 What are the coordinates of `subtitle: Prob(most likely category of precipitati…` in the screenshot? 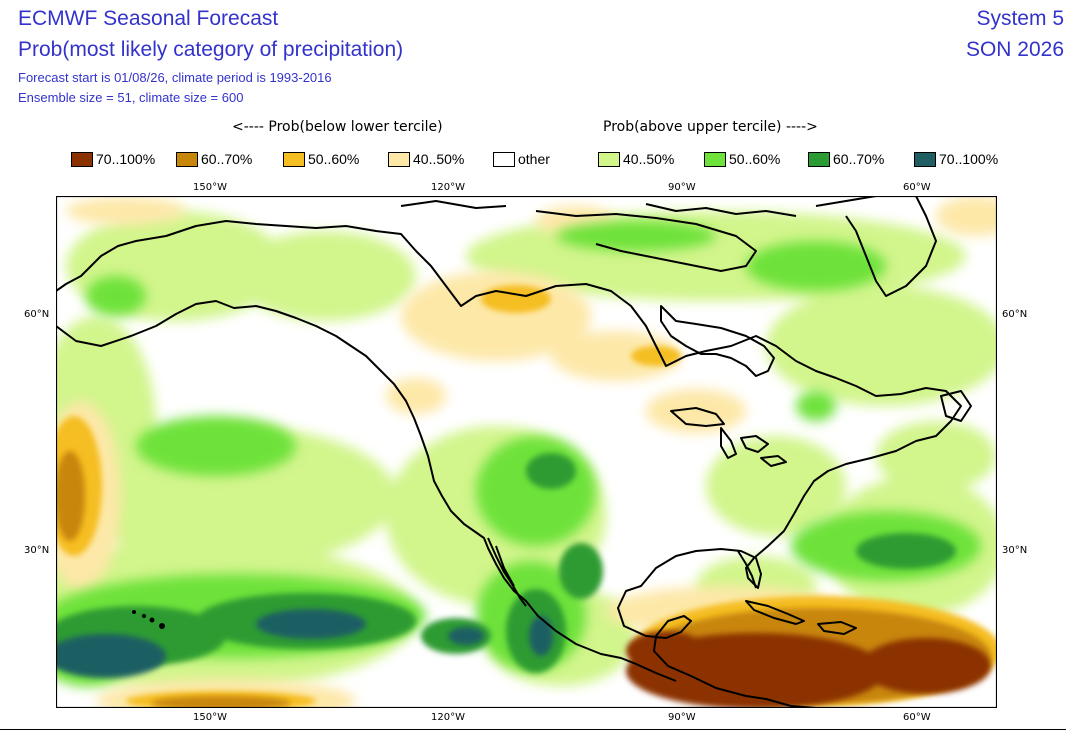 It's located at (211, 49).